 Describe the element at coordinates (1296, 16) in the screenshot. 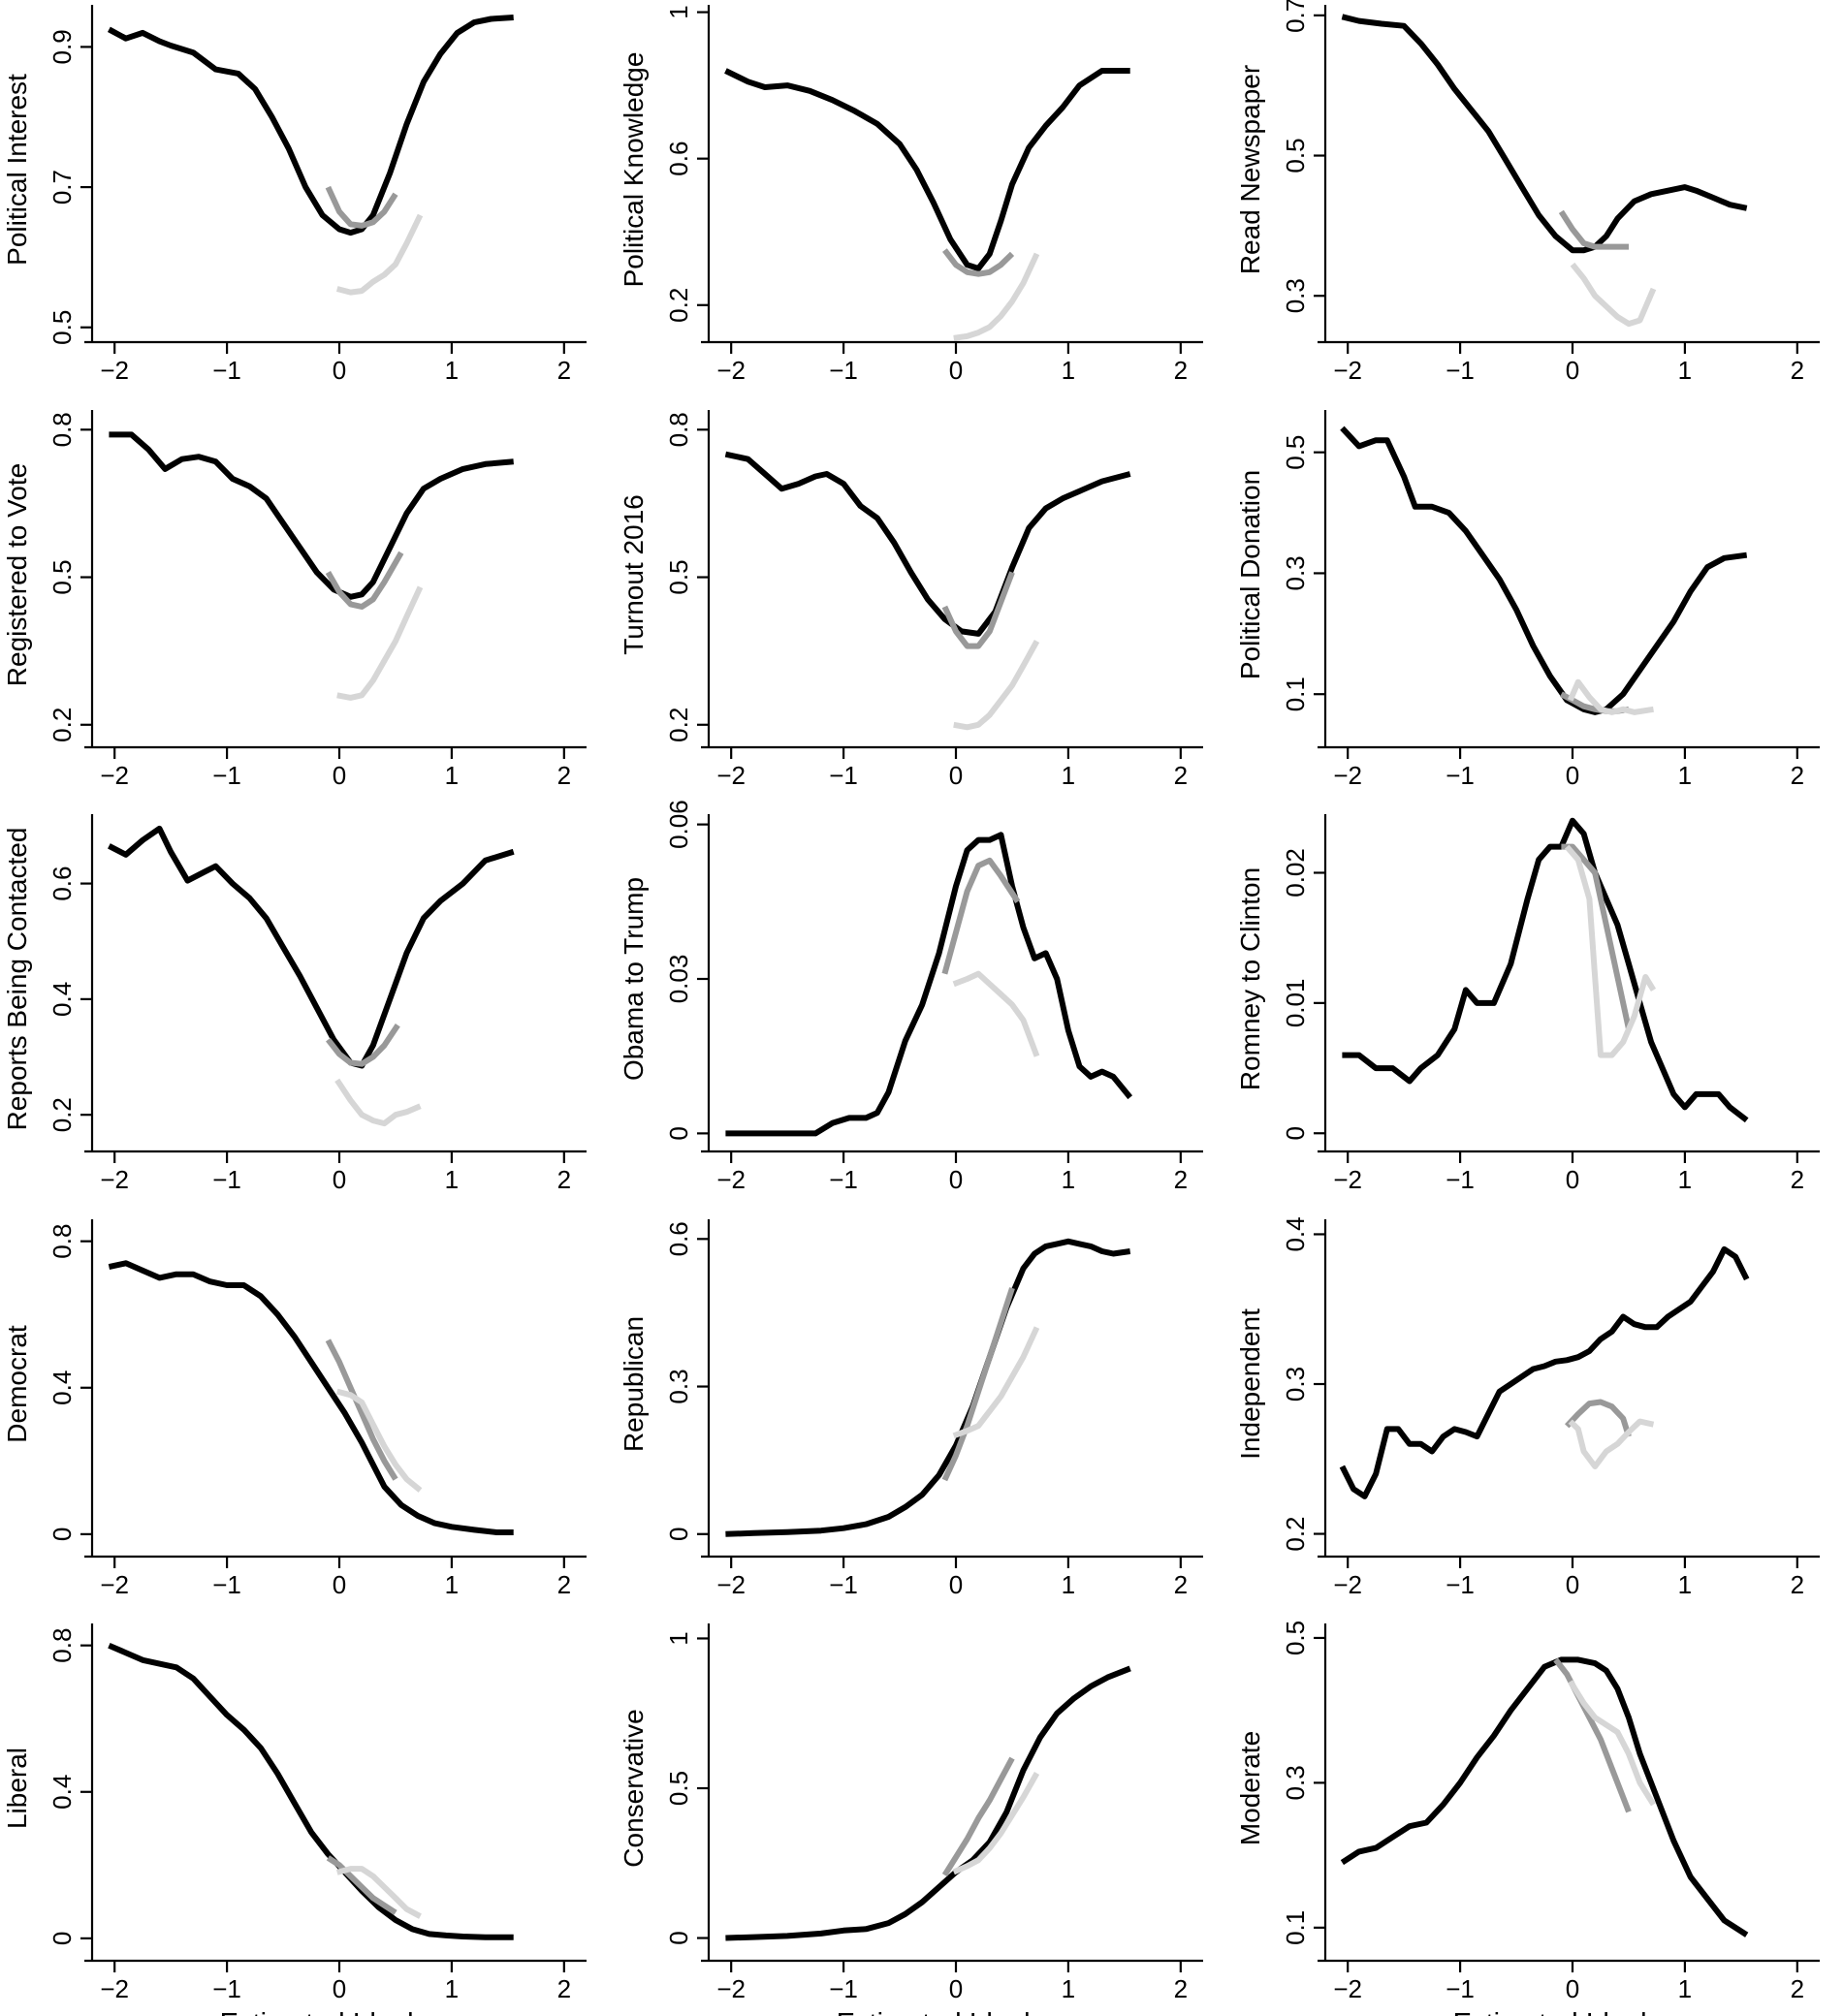

I see `y-tick-label: 0.7` at that location.